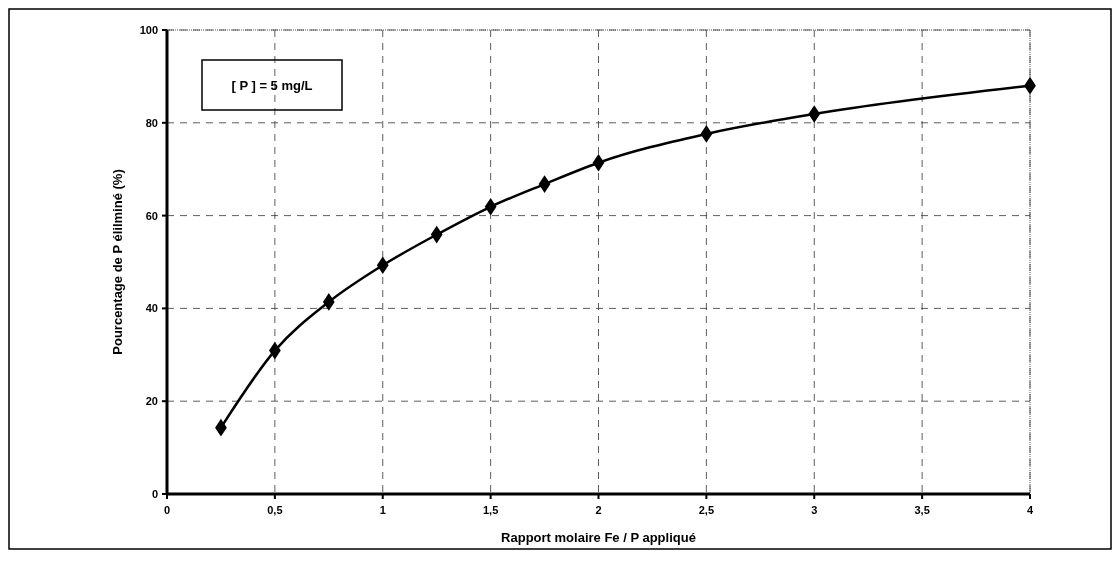  Describe the element at coordinates (151, 215) in the screenshot. I see `y-tick-label: 60` at that location.